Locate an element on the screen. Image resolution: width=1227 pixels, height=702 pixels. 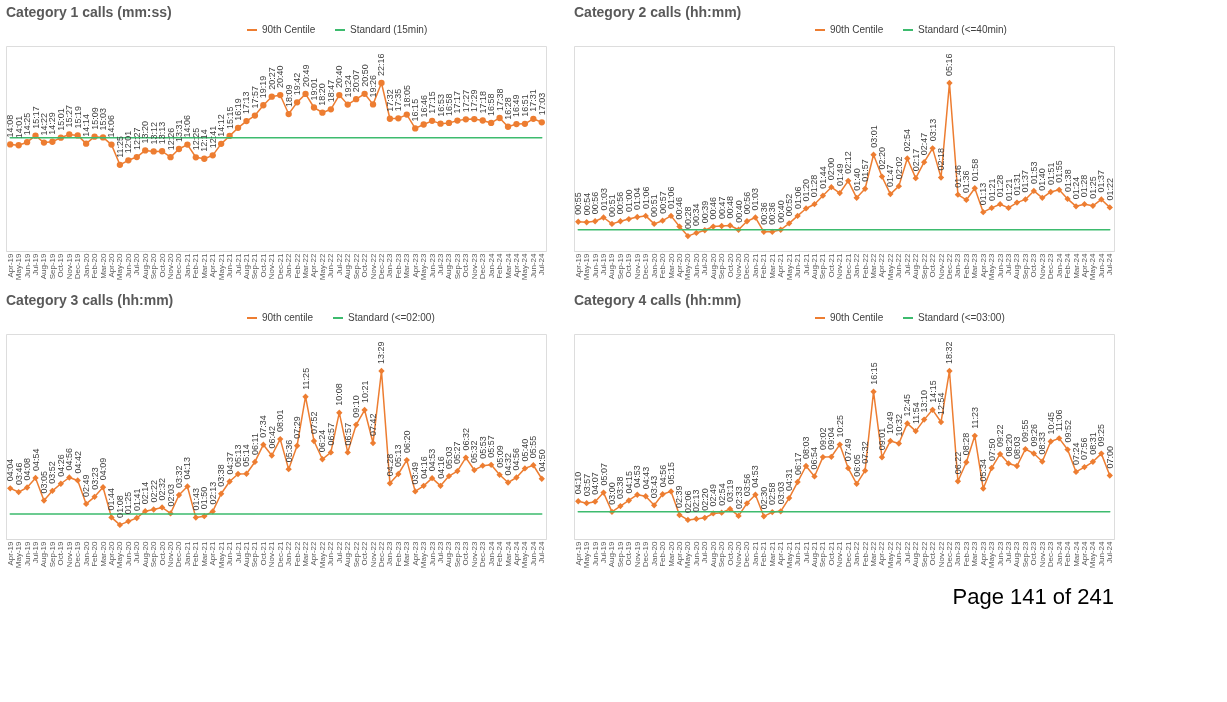
legend-label: 90th Centile is located at coordinates (857, 29).